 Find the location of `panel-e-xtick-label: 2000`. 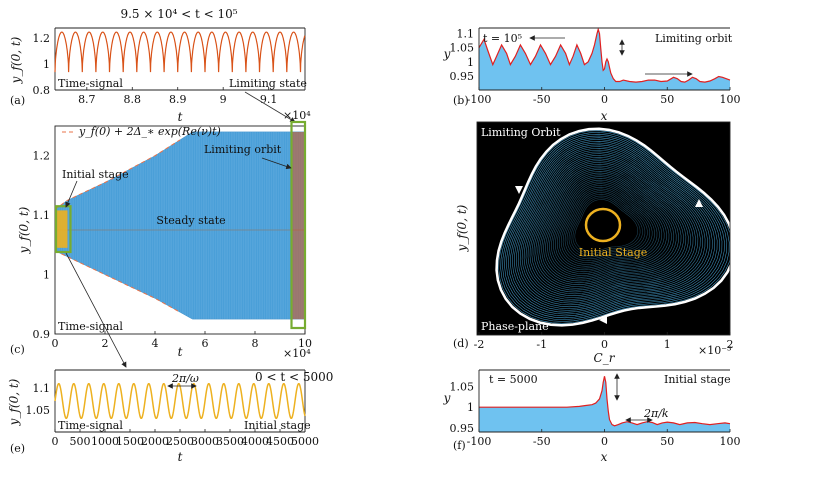

panel-e-xtick-label: 2000 is located at coordinates (155, 441).